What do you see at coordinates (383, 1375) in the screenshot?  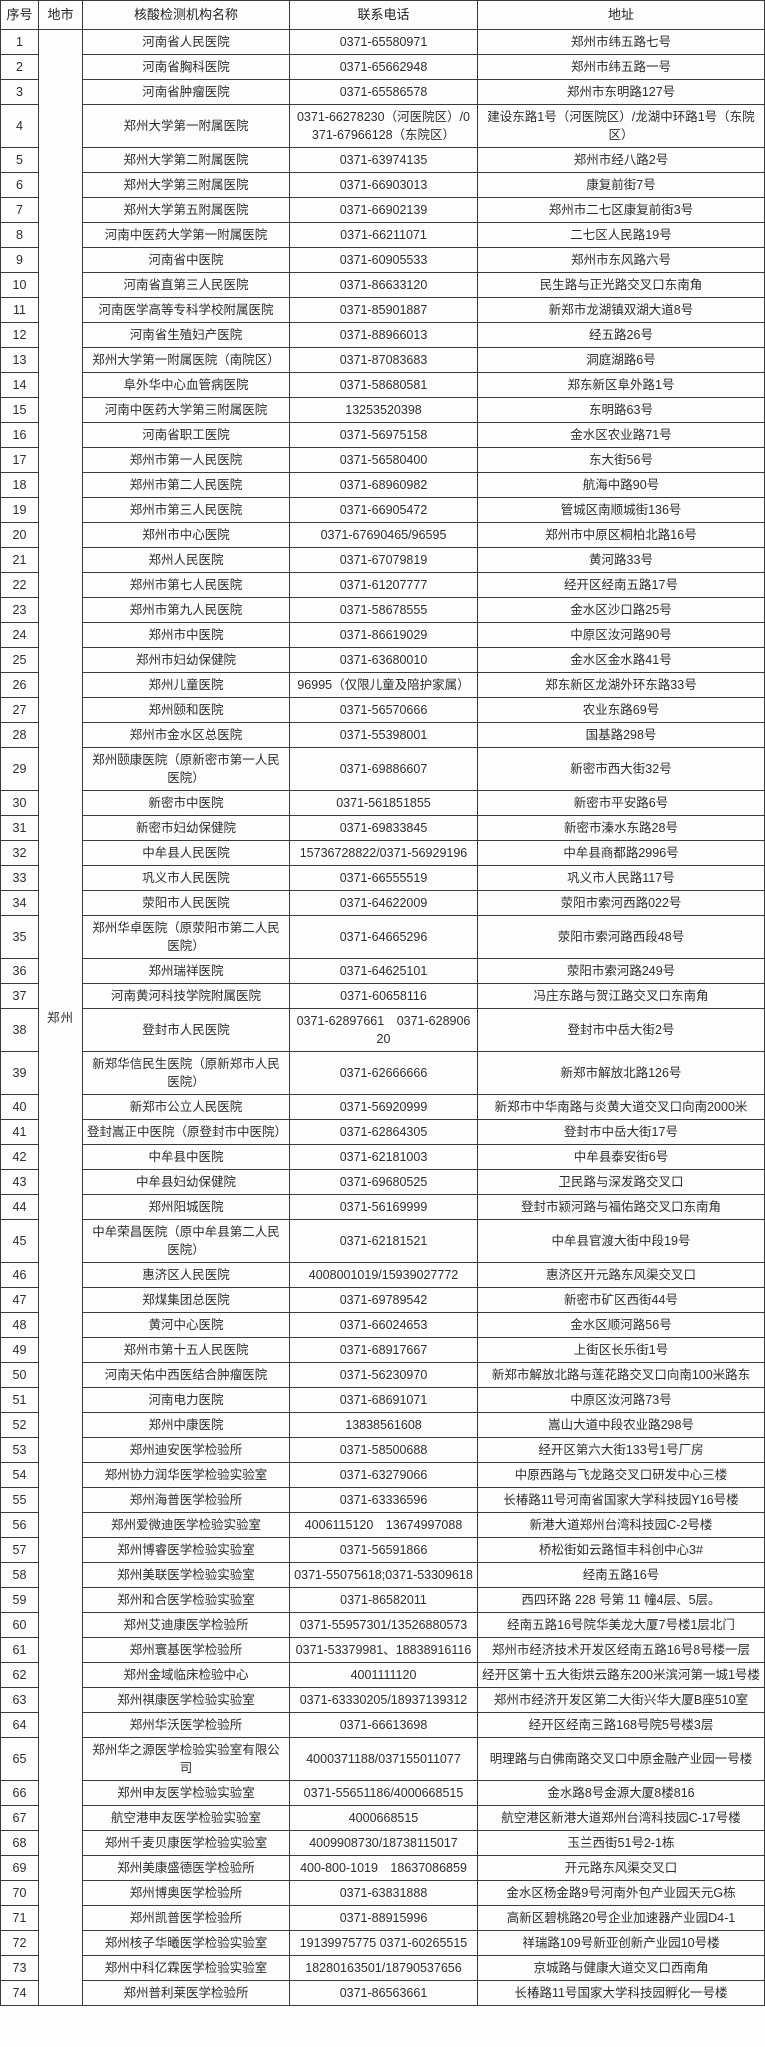 I see `phone-cell: 0371-56230970` at bounding box center [383, 1375].